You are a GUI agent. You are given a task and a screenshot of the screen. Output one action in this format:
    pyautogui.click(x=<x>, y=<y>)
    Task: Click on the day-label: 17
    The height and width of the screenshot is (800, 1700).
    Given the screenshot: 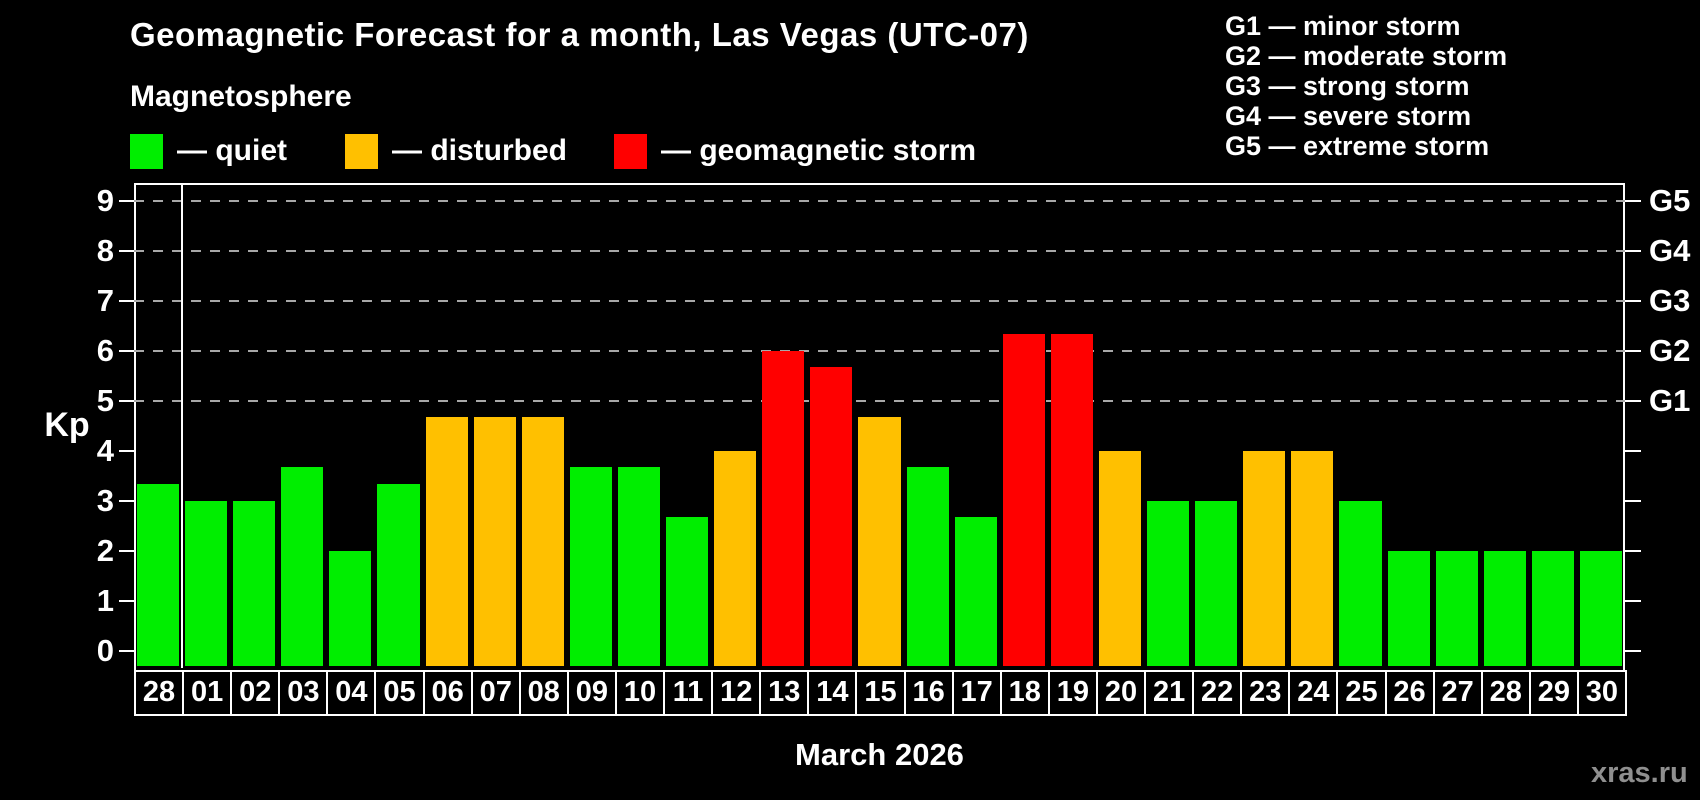 What is the action you would take?
    pyautogui.click(x=976, y=693)
    